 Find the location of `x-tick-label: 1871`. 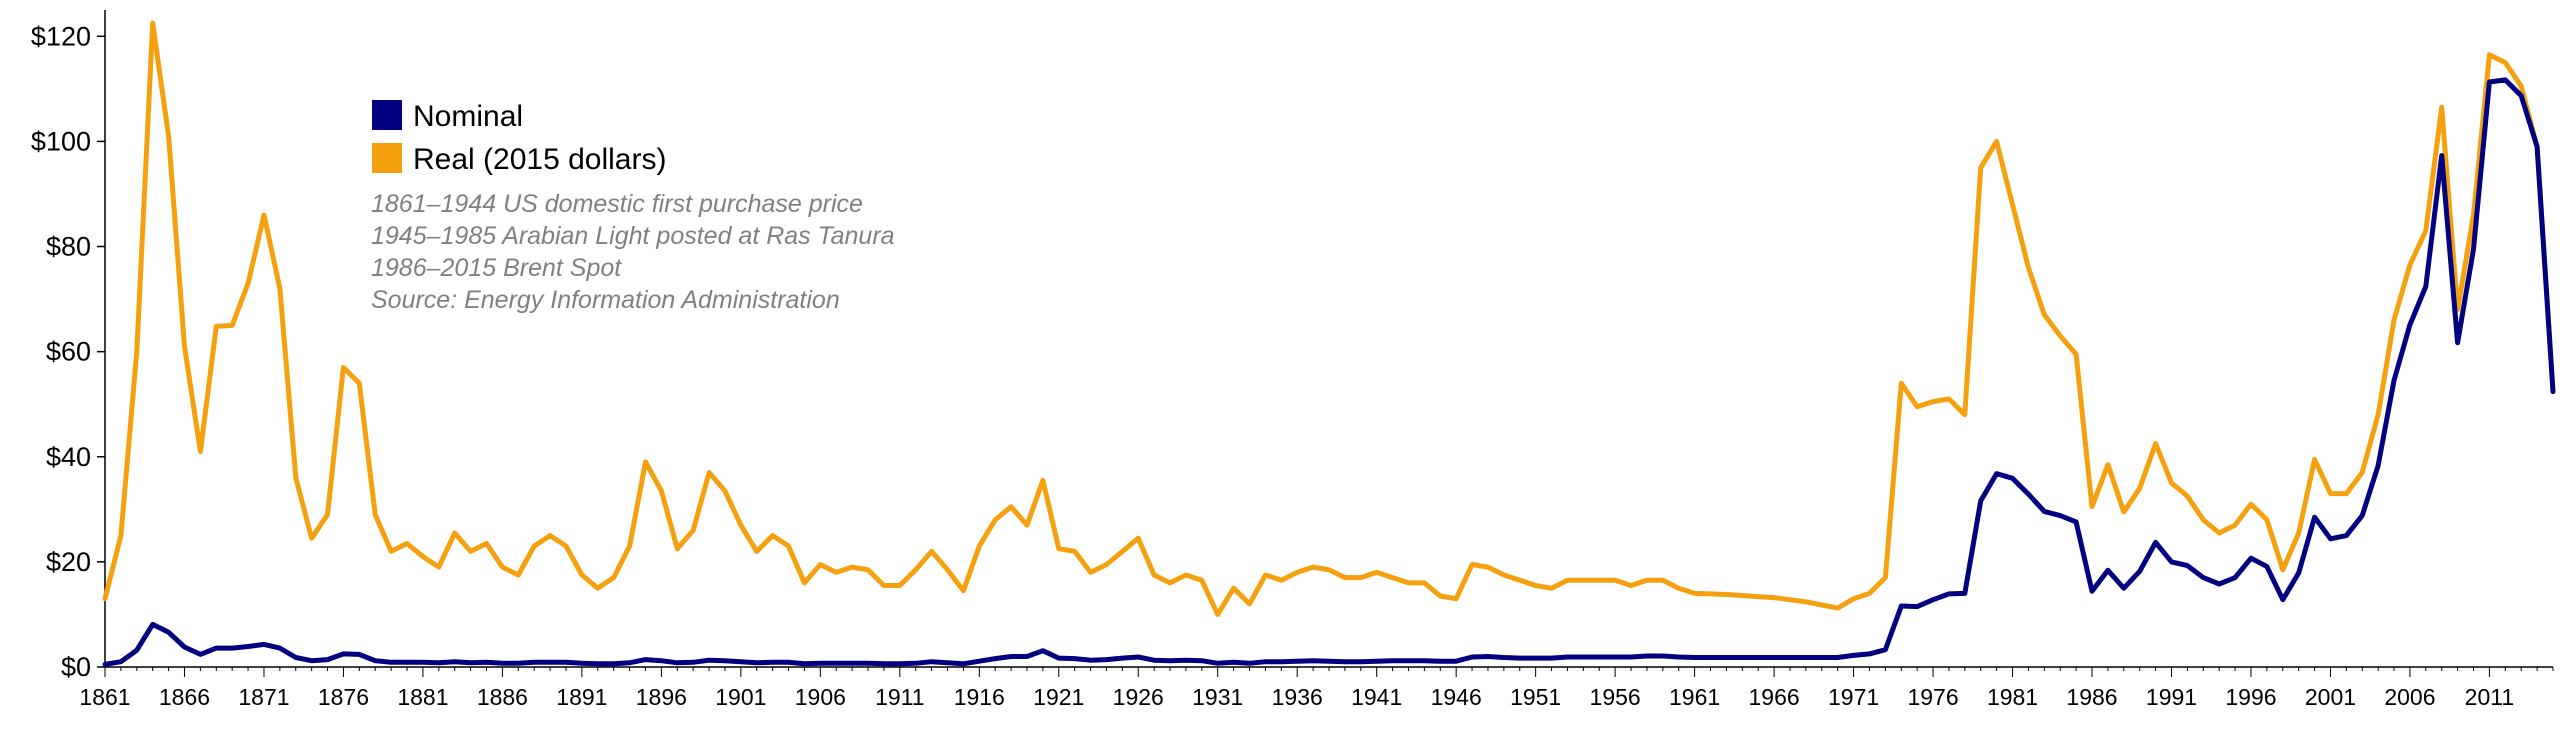

x-tick-label: 1871 is located at coordinates (263, 697).